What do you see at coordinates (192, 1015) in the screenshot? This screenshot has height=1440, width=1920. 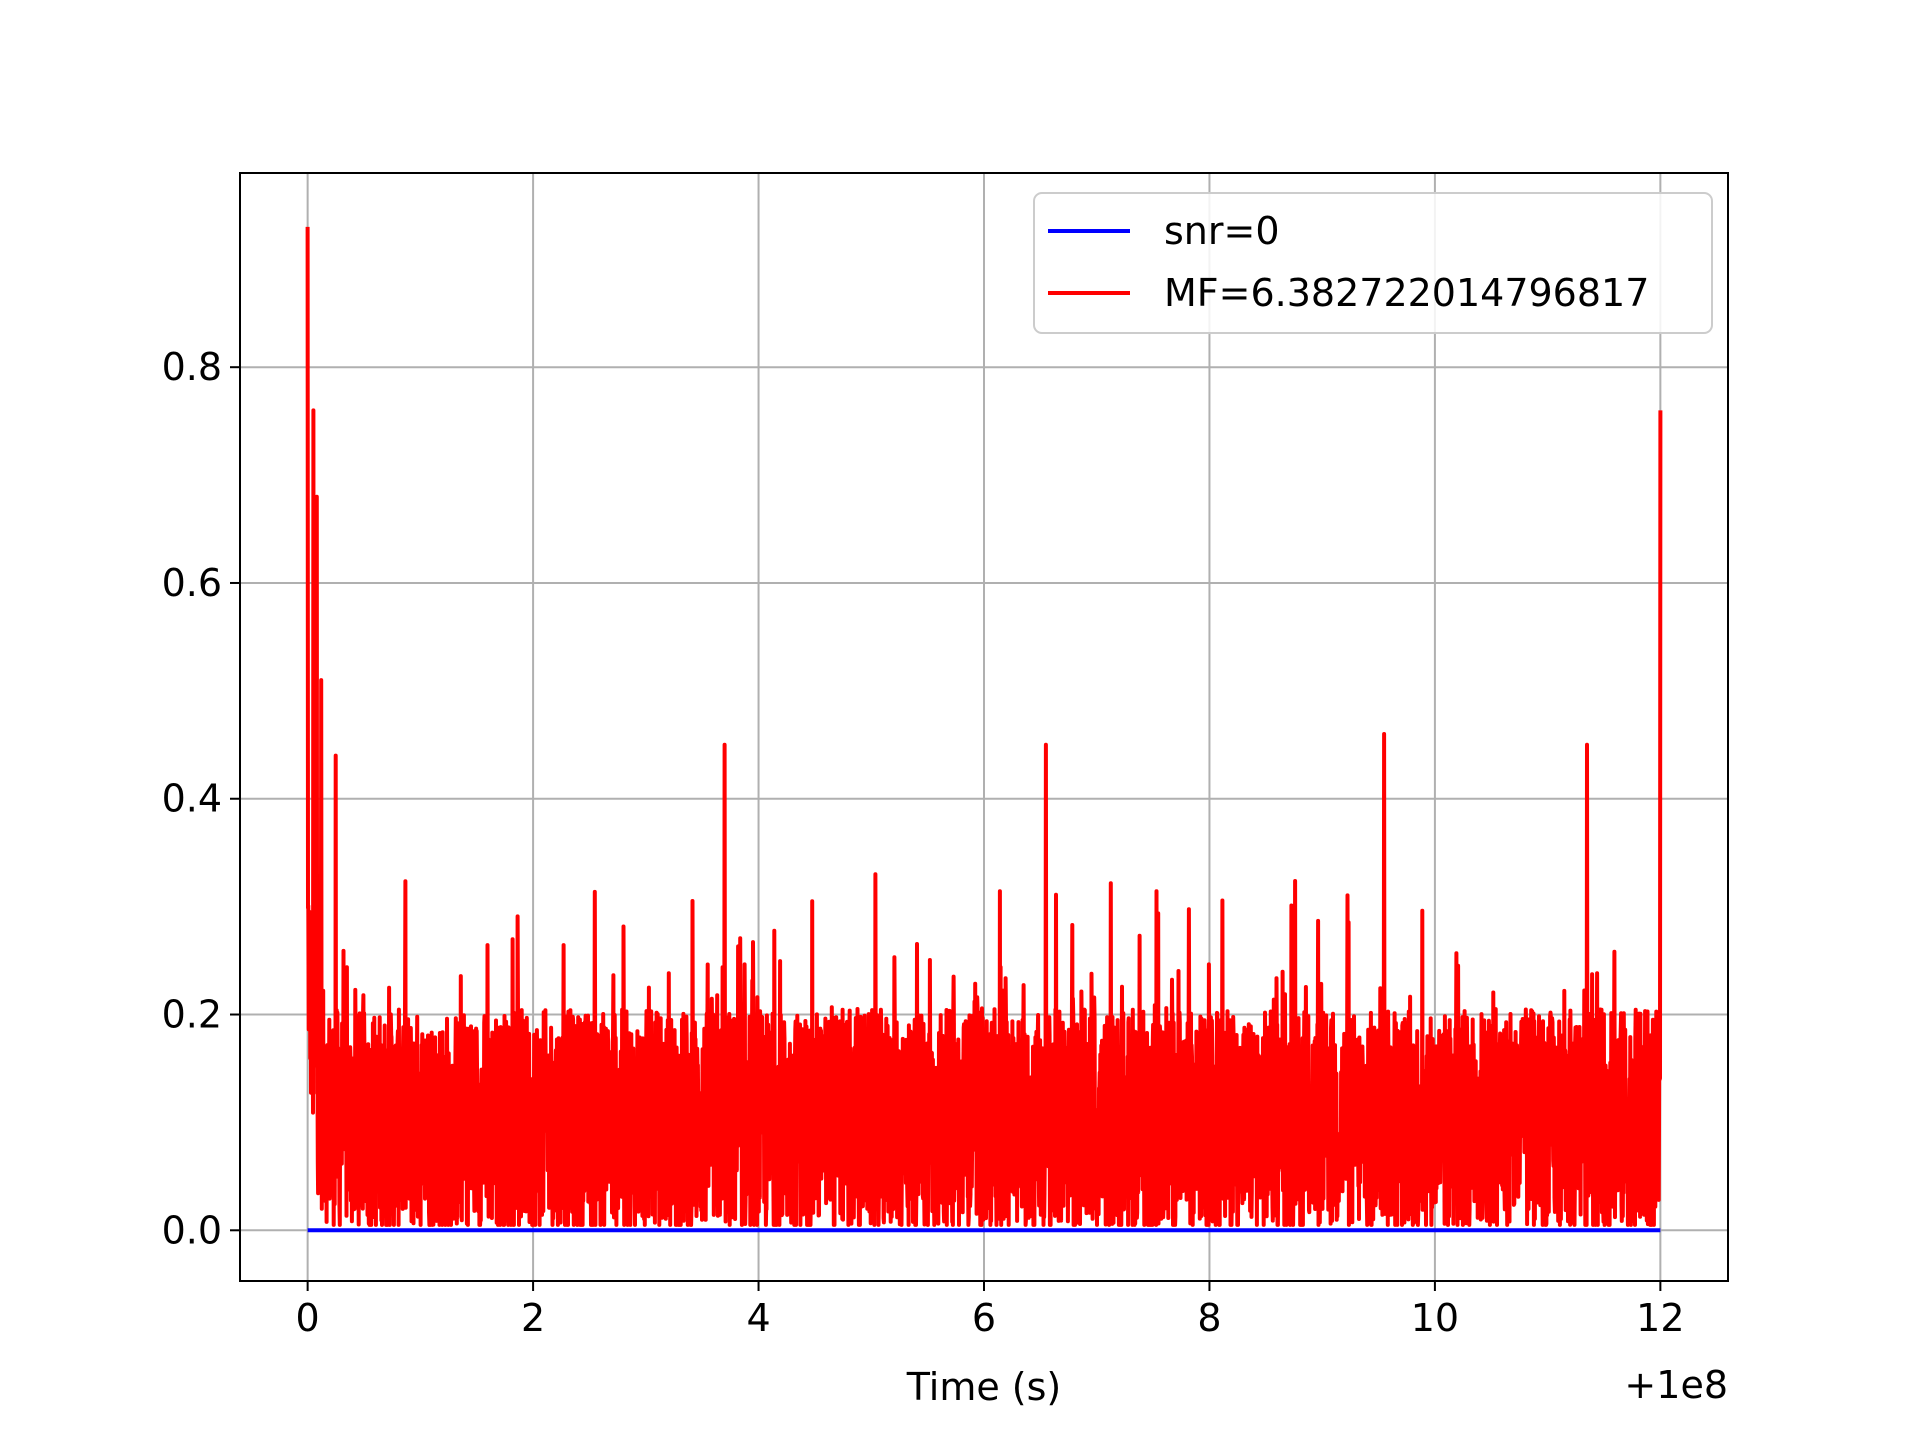 I see `y-tick-label: 0.2` at bounding box center [192, 1015].